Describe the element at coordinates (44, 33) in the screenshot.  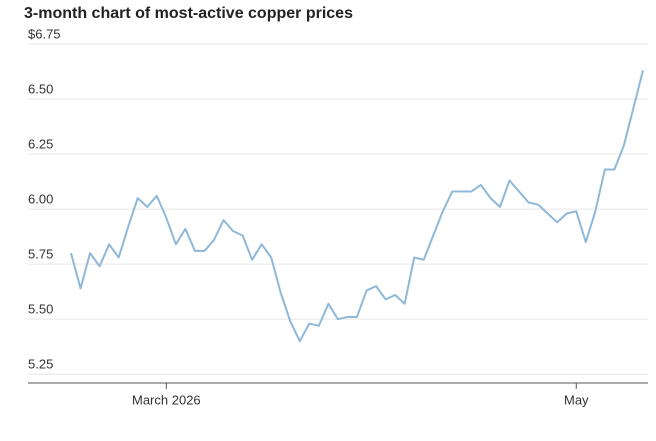
I see `y-tick-label: $6.75` at that location.